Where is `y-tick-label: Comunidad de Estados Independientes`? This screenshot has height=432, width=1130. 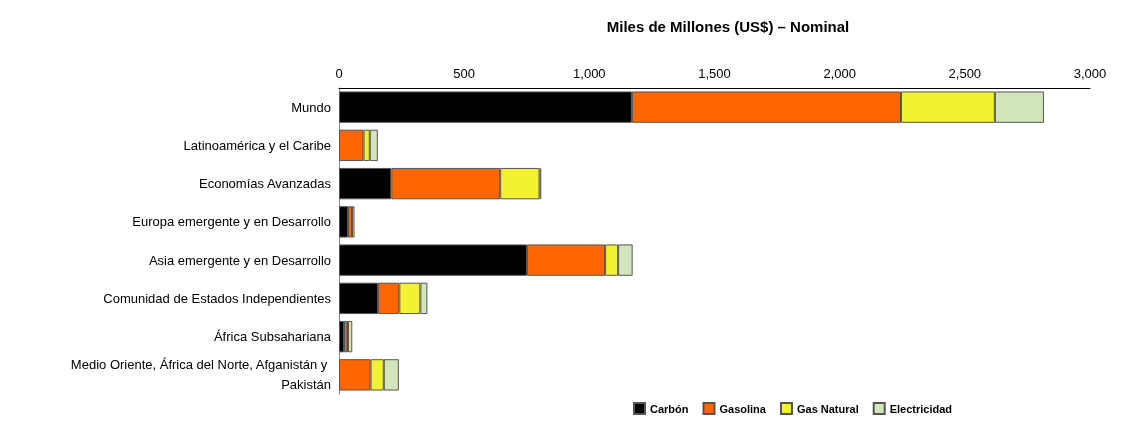 y-tick-label: Comunidad de Estados Independientes is located at coordinates (217, 298).